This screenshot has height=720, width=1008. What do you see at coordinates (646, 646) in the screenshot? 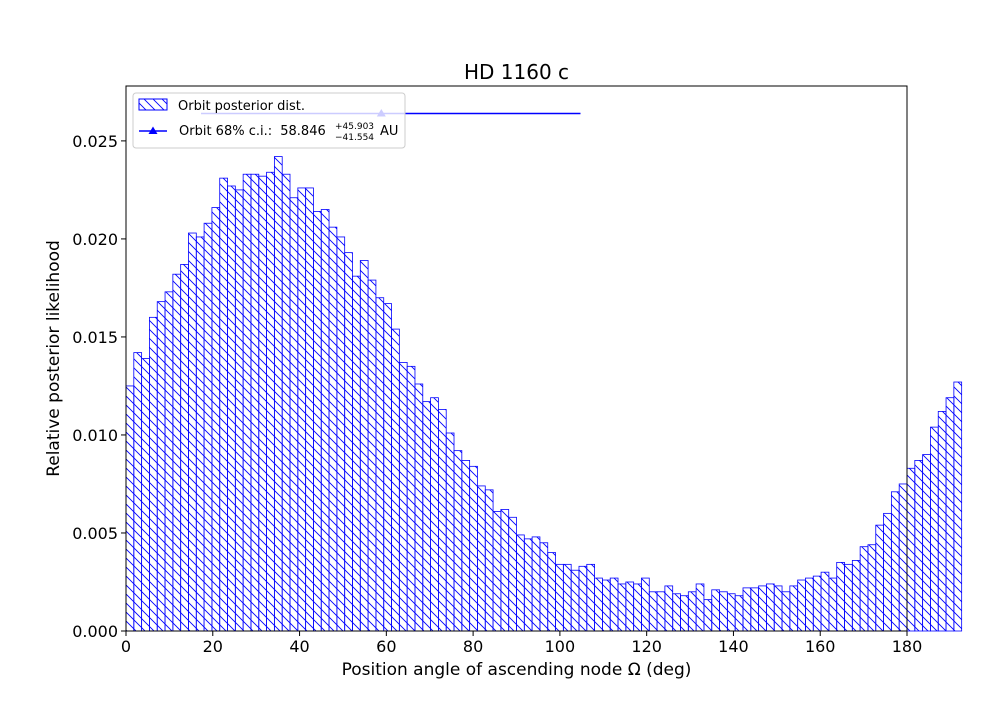
I see `x-tick-label: 120` at bounding box center [646, 646].